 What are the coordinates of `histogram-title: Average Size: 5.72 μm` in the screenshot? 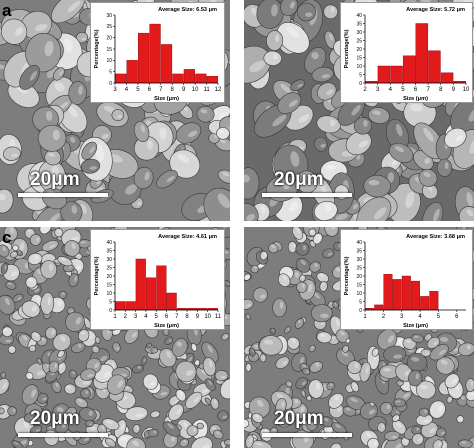 It's located at (435, 10).